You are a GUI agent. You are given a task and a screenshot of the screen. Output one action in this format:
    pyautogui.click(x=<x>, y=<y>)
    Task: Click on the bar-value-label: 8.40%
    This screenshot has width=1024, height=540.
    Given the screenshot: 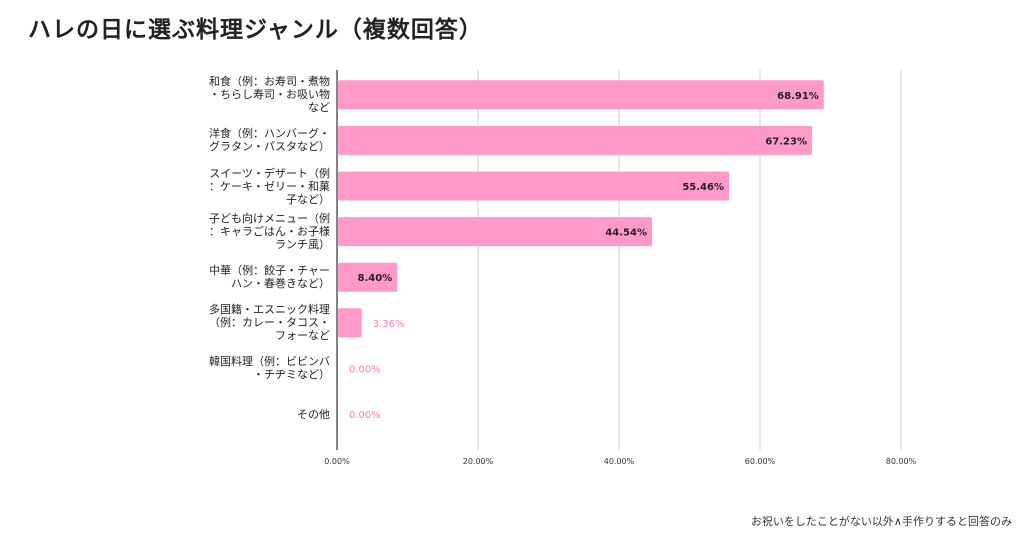 What is the action you would take?
    pyautogui.click(x=375, y=278)
    